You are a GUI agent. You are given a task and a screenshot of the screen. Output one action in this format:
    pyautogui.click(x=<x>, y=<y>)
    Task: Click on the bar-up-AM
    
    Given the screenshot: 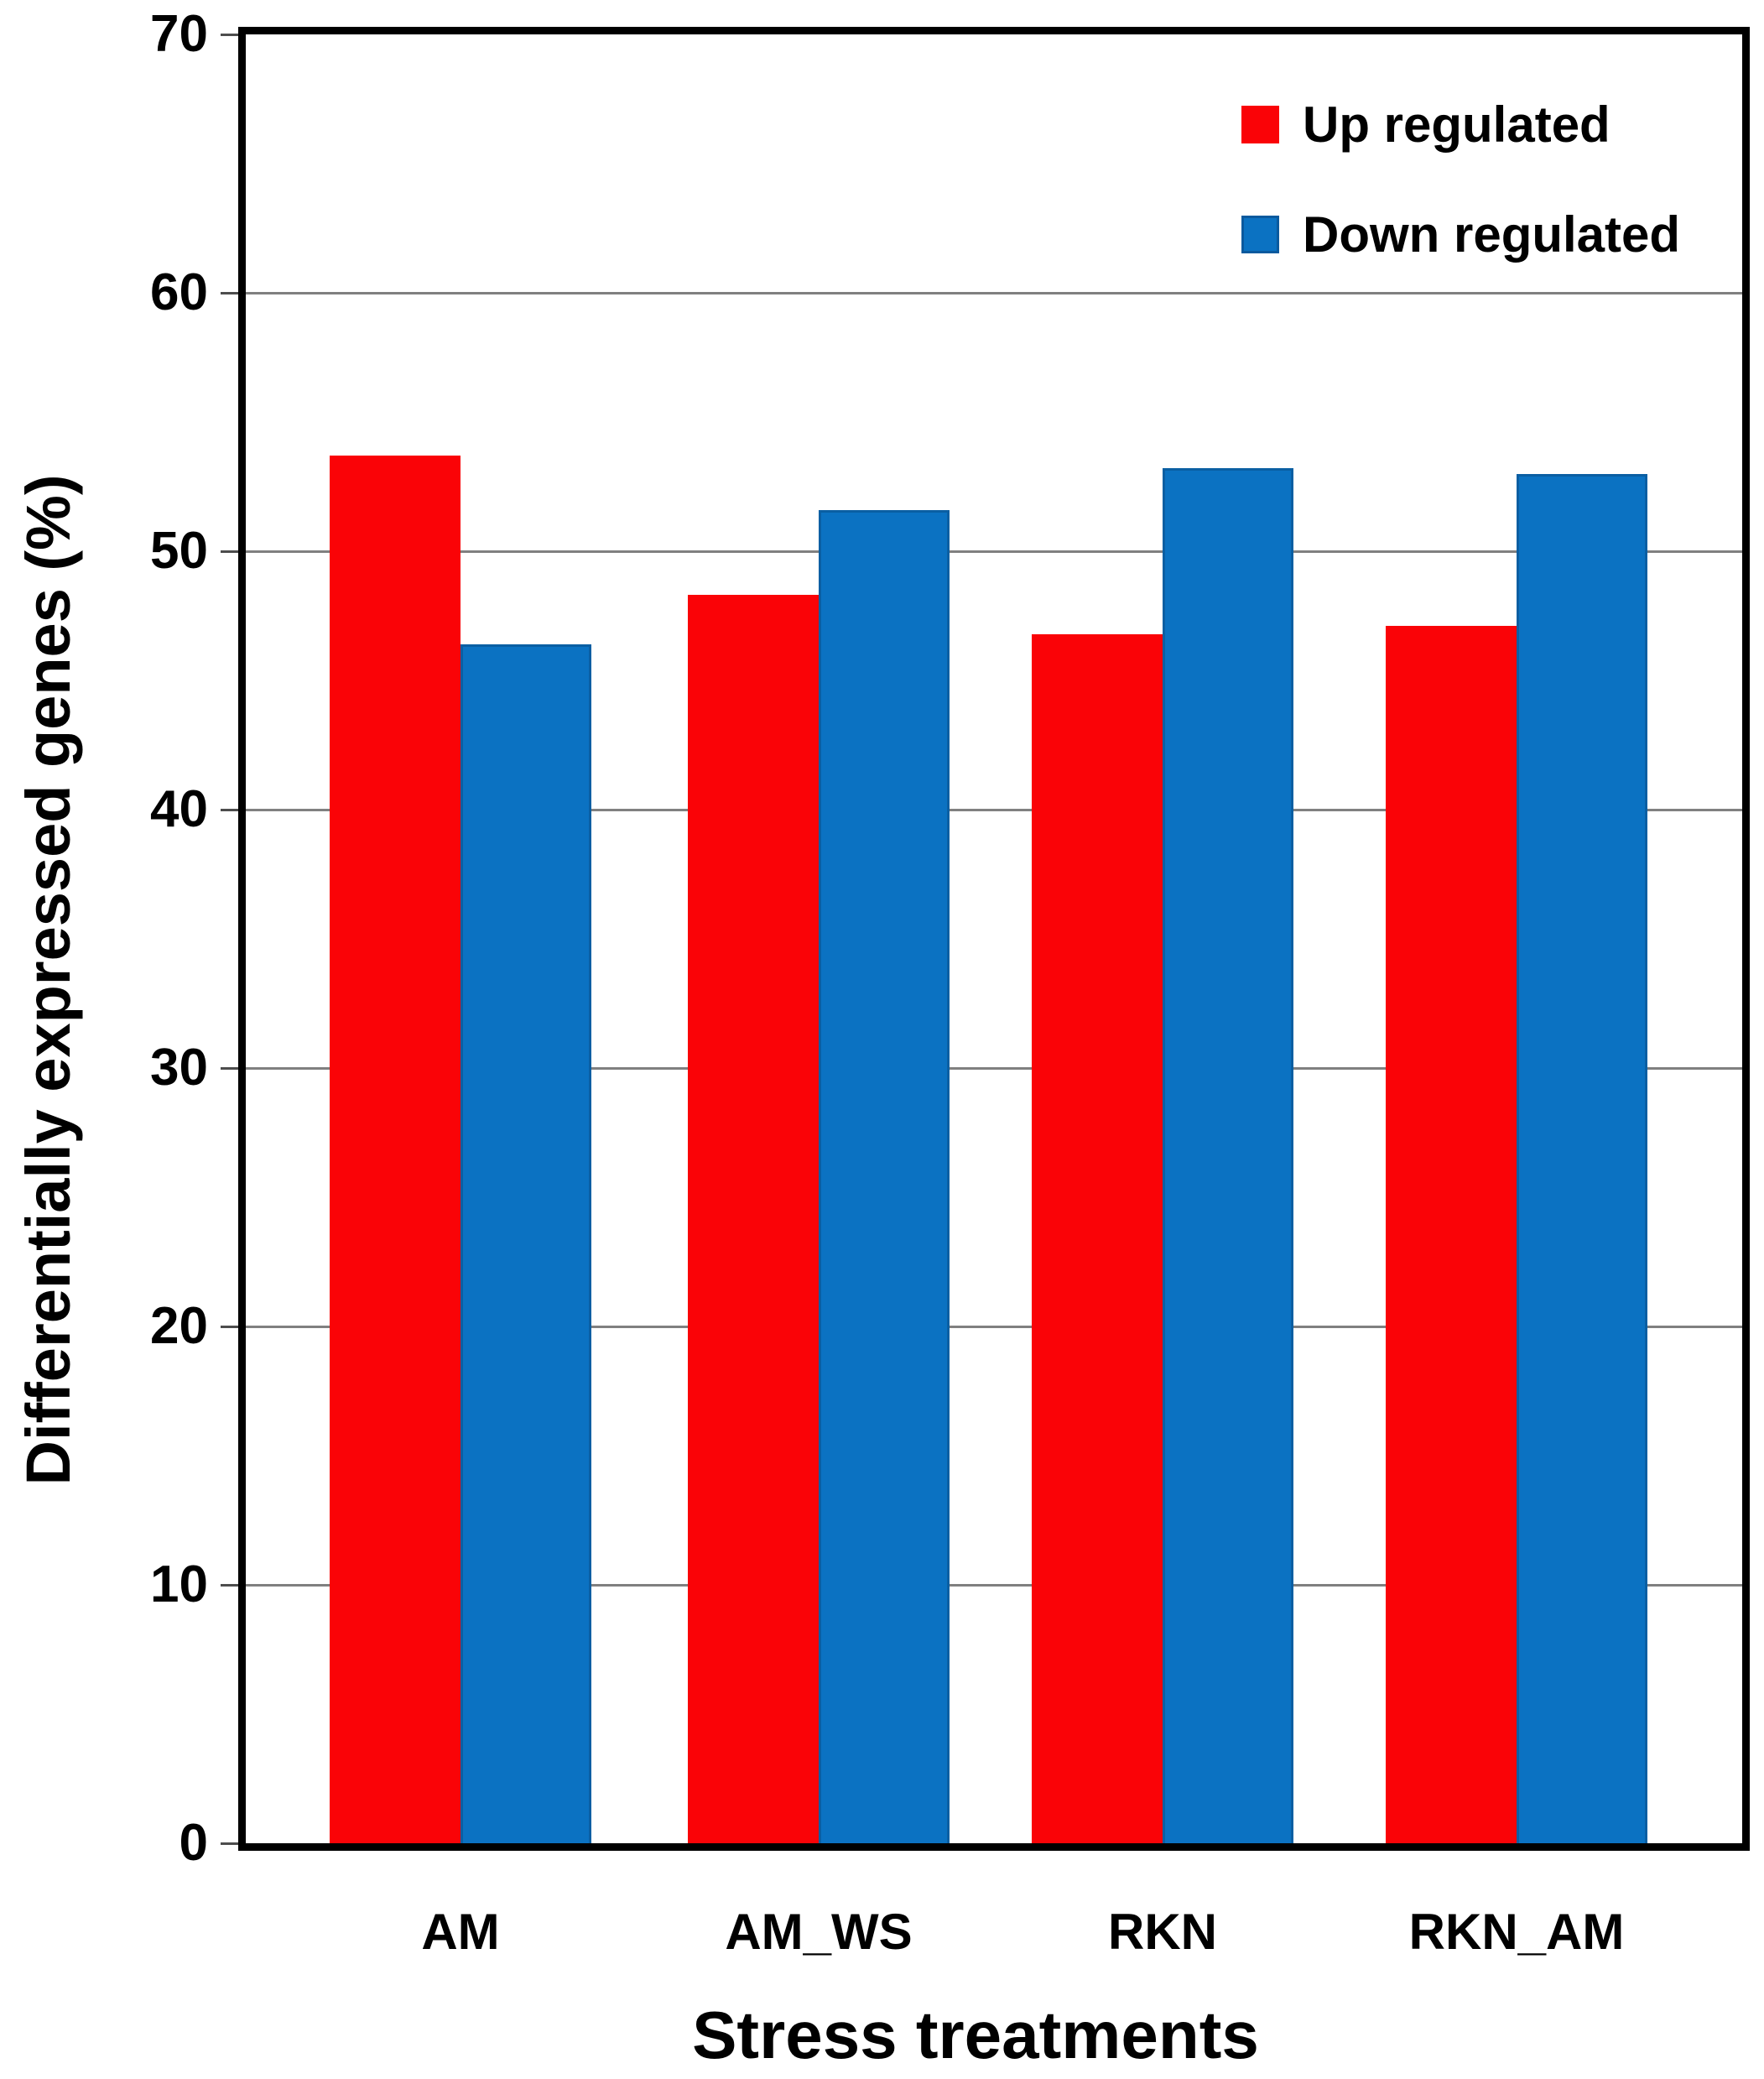 What is the action you would take?
    pyautogui.click(x=395, y=1149)
    